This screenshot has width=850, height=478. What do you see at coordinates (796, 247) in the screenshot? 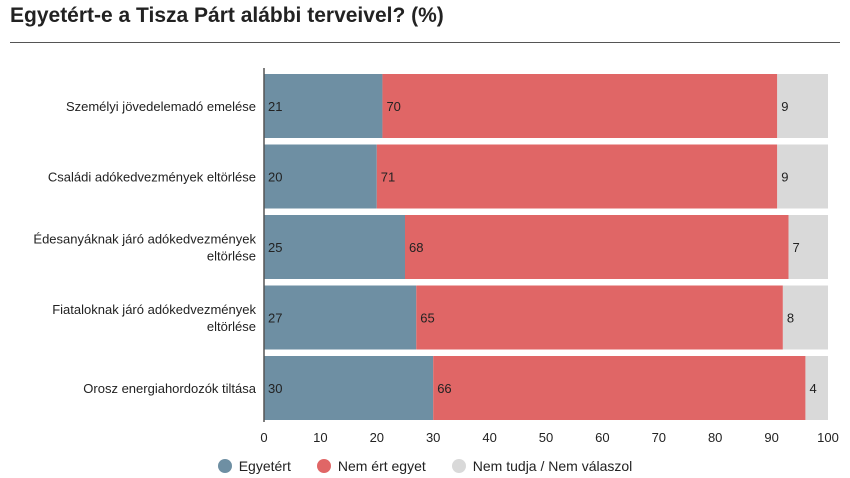
I see `data-label: 7` at bounding box center [796, 247].